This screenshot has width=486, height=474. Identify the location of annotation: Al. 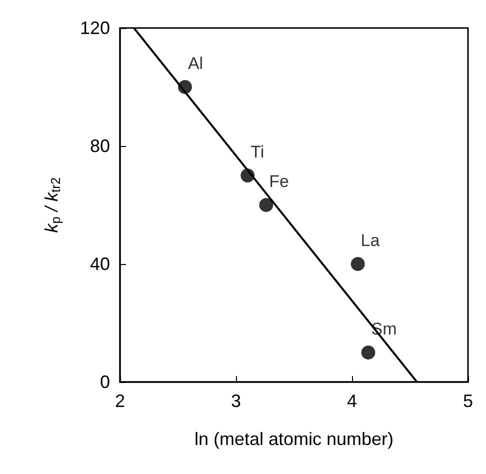
(196, 63).